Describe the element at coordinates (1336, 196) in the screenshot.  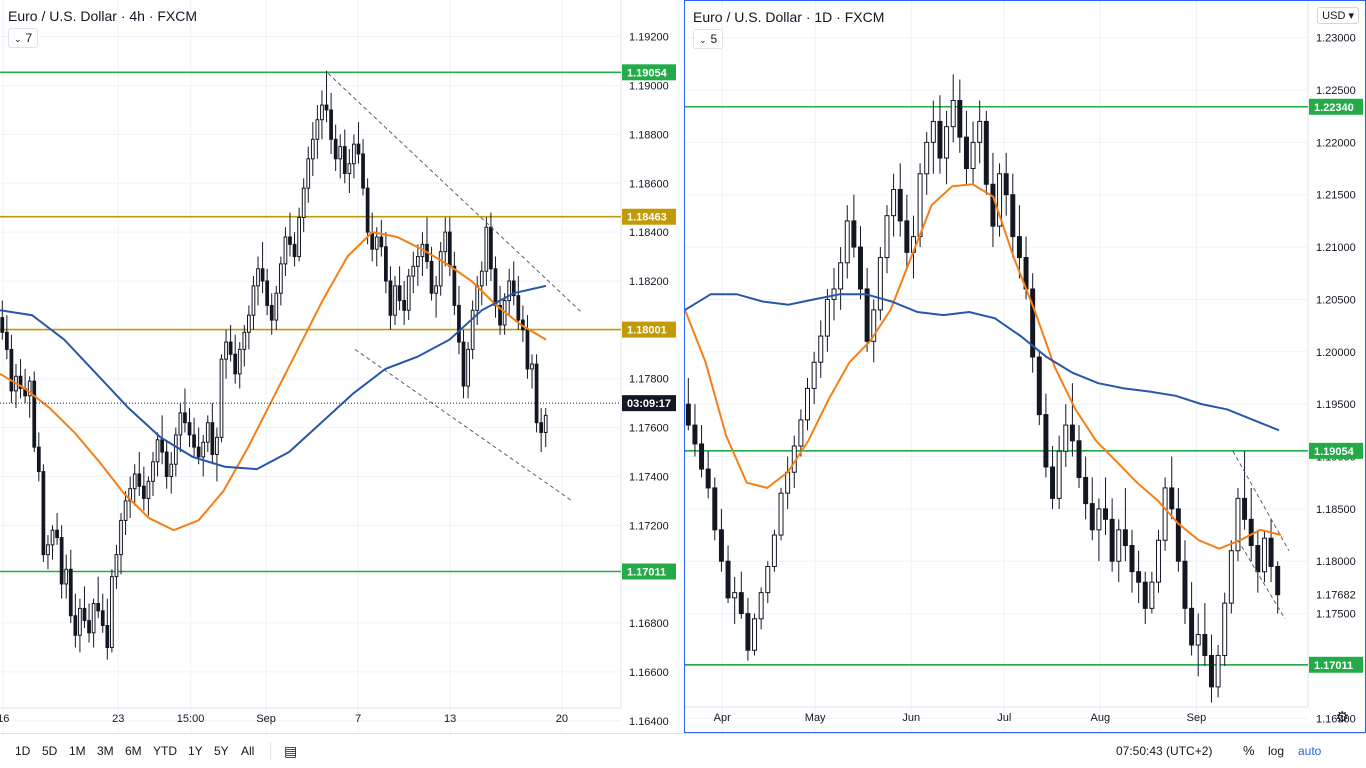
I see `price-tick-label: 1.21500` at that location.